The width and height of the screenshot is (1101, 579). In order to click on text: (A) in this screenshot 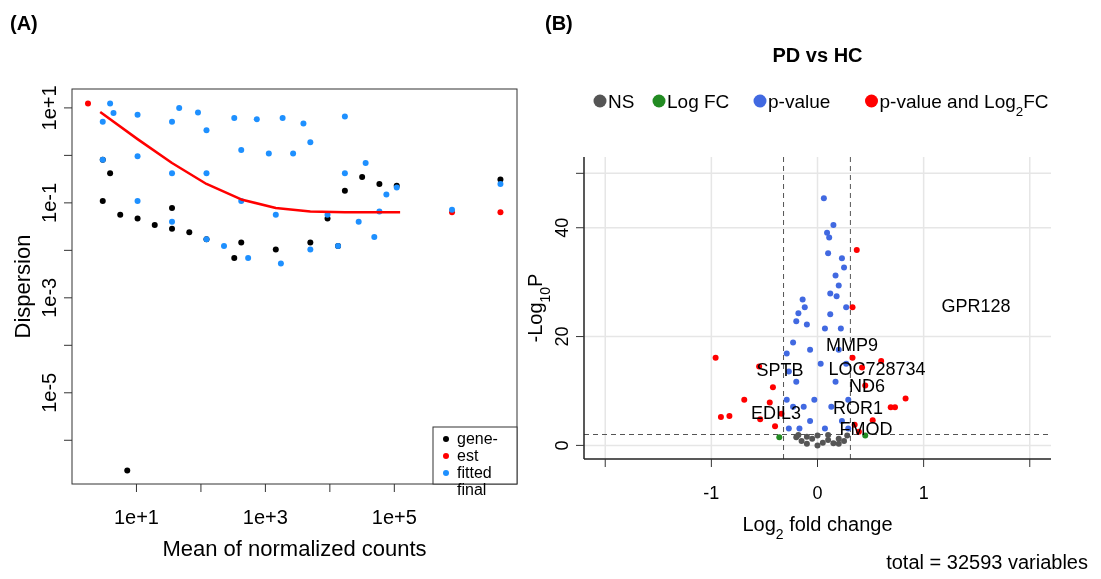, I will do `click(24, 23)`.